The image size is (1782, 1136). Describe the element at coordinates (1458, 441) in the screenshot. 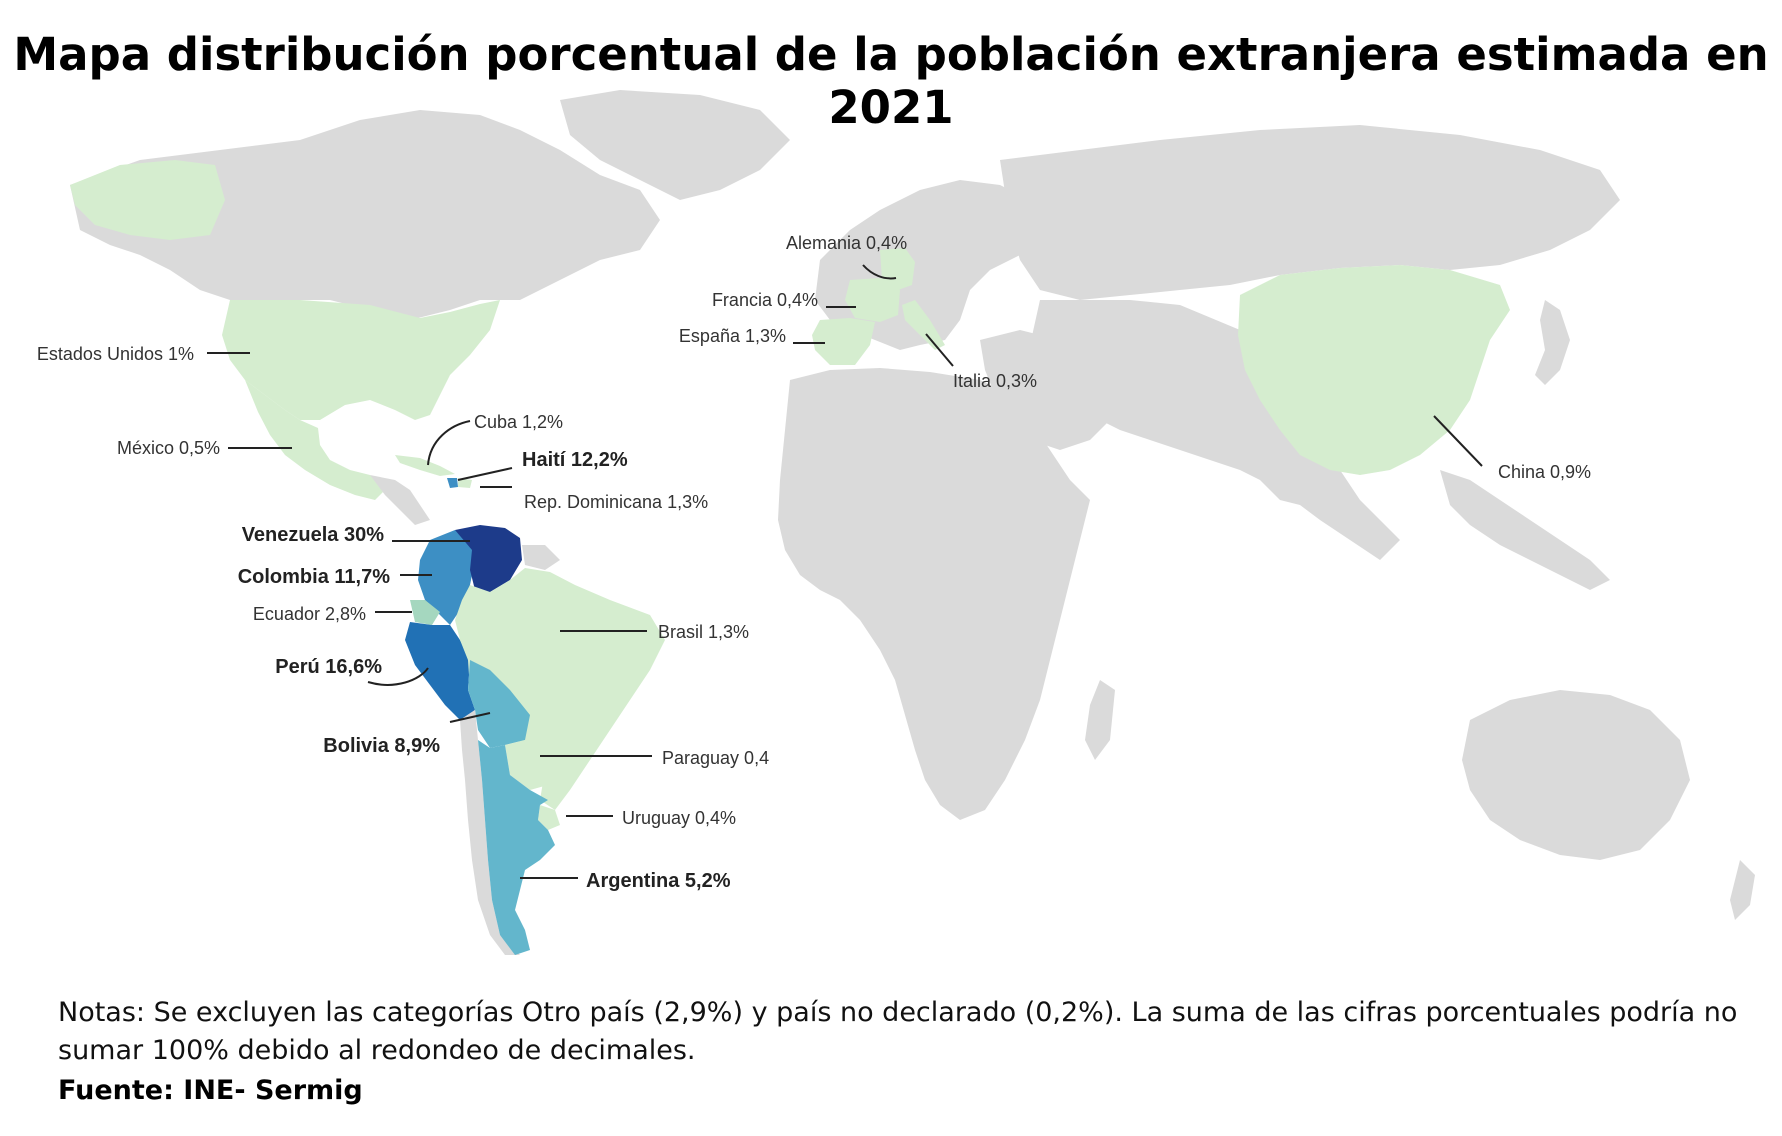

I see `leader-china` at that location.